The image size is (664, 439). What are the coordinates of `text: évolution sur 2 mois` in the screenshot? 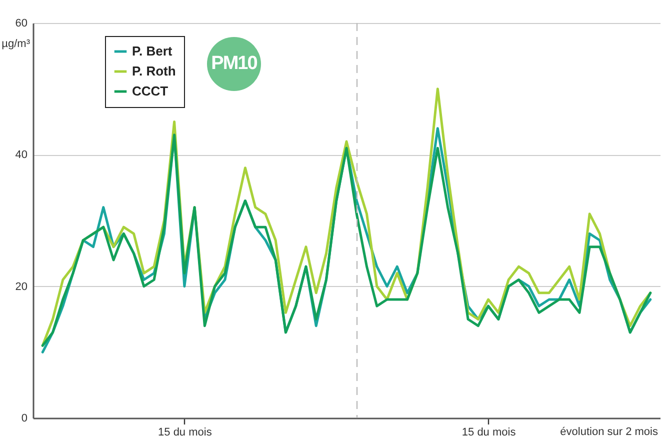 It's located at (609, 432).